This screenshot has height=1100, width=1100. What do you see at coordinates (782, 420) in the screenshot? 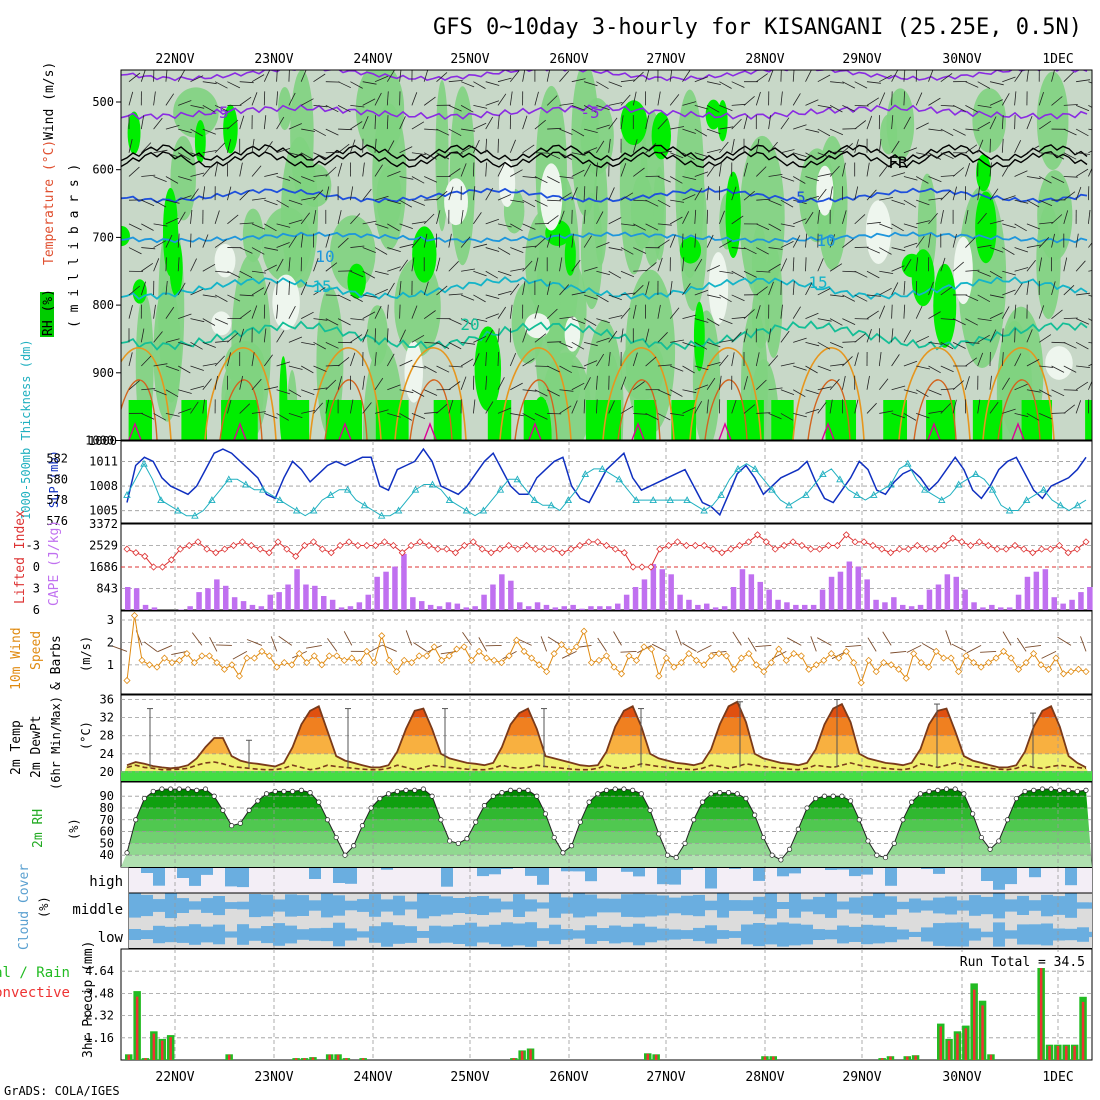
I see `rh-shade-surface` at bounding box center [782, 420].